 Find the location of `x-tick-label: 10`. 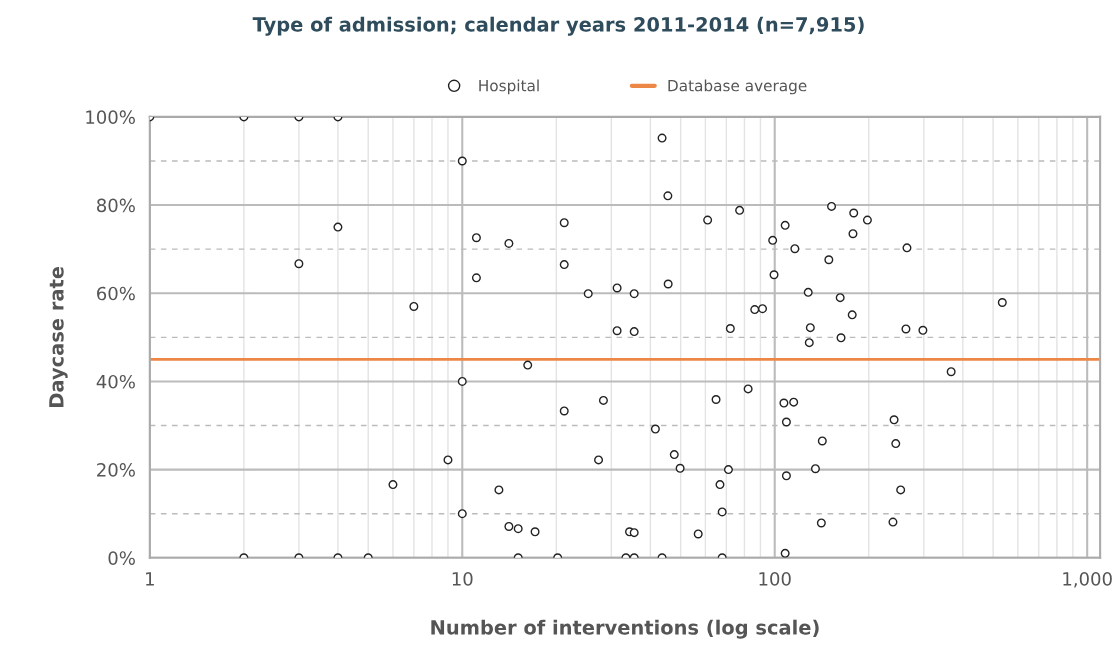

x-tick-label: 10 is located at coordinates (462, 578).